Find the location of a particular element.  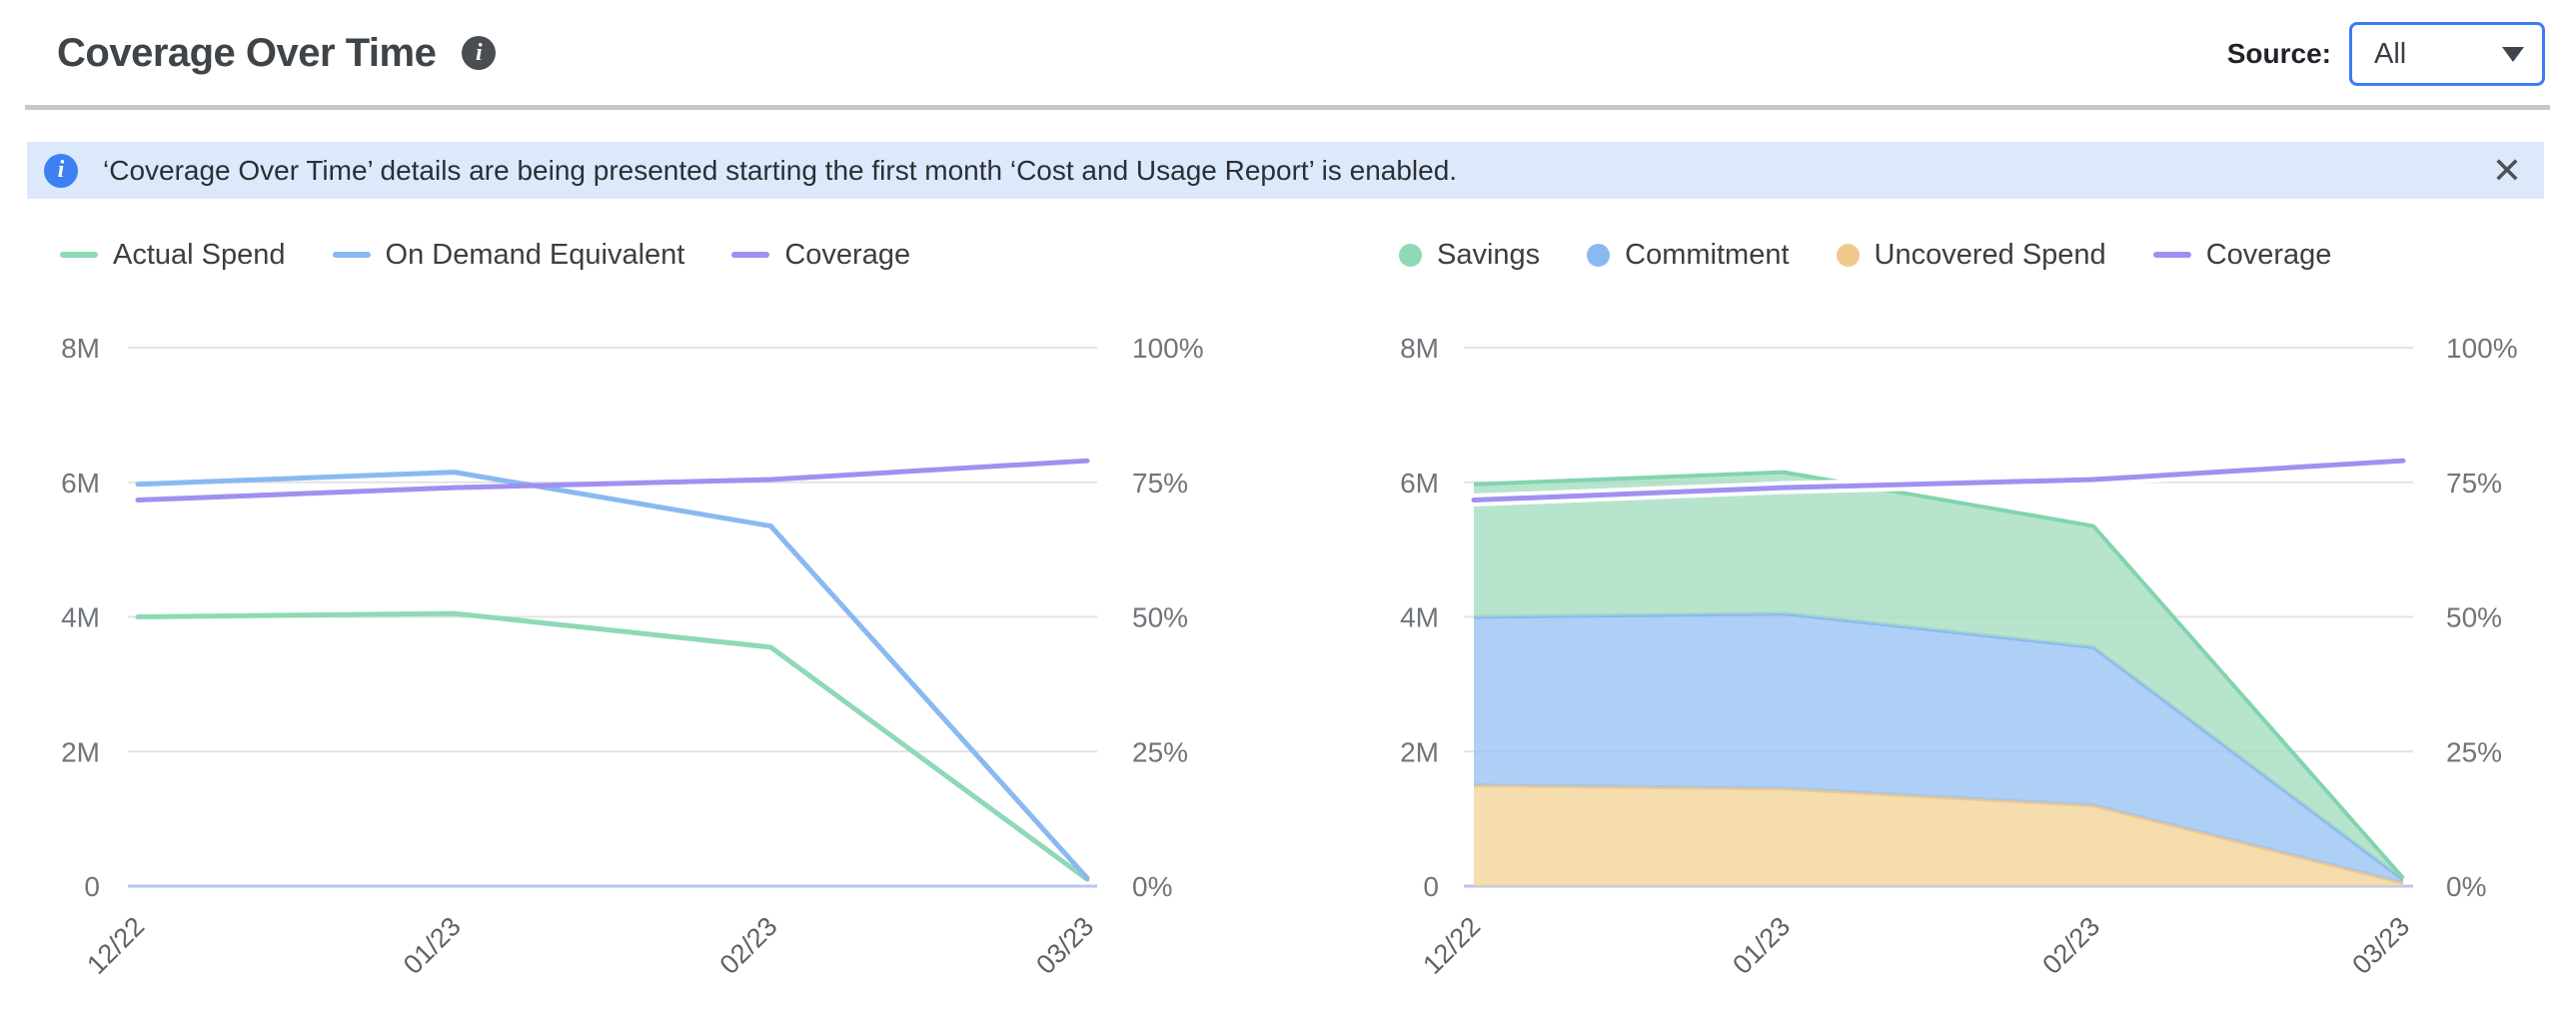

legend-item-commitment: Commitment is located at coordinates (1688, 255).